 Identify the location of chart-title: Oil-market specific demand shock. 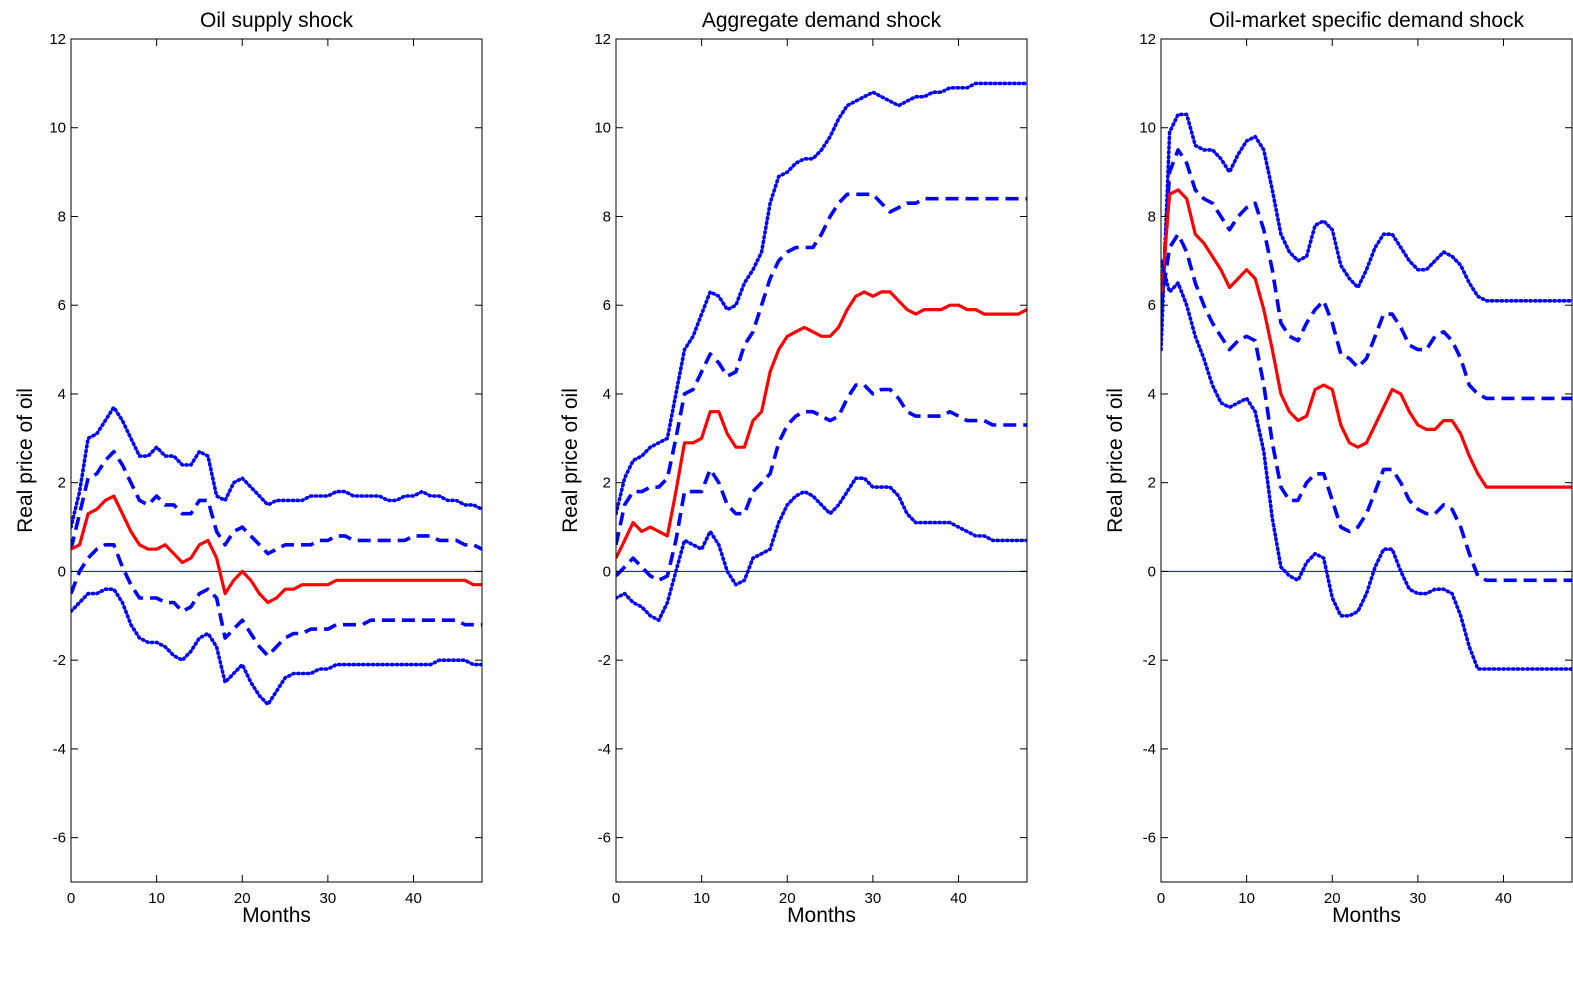
(1367, 20).